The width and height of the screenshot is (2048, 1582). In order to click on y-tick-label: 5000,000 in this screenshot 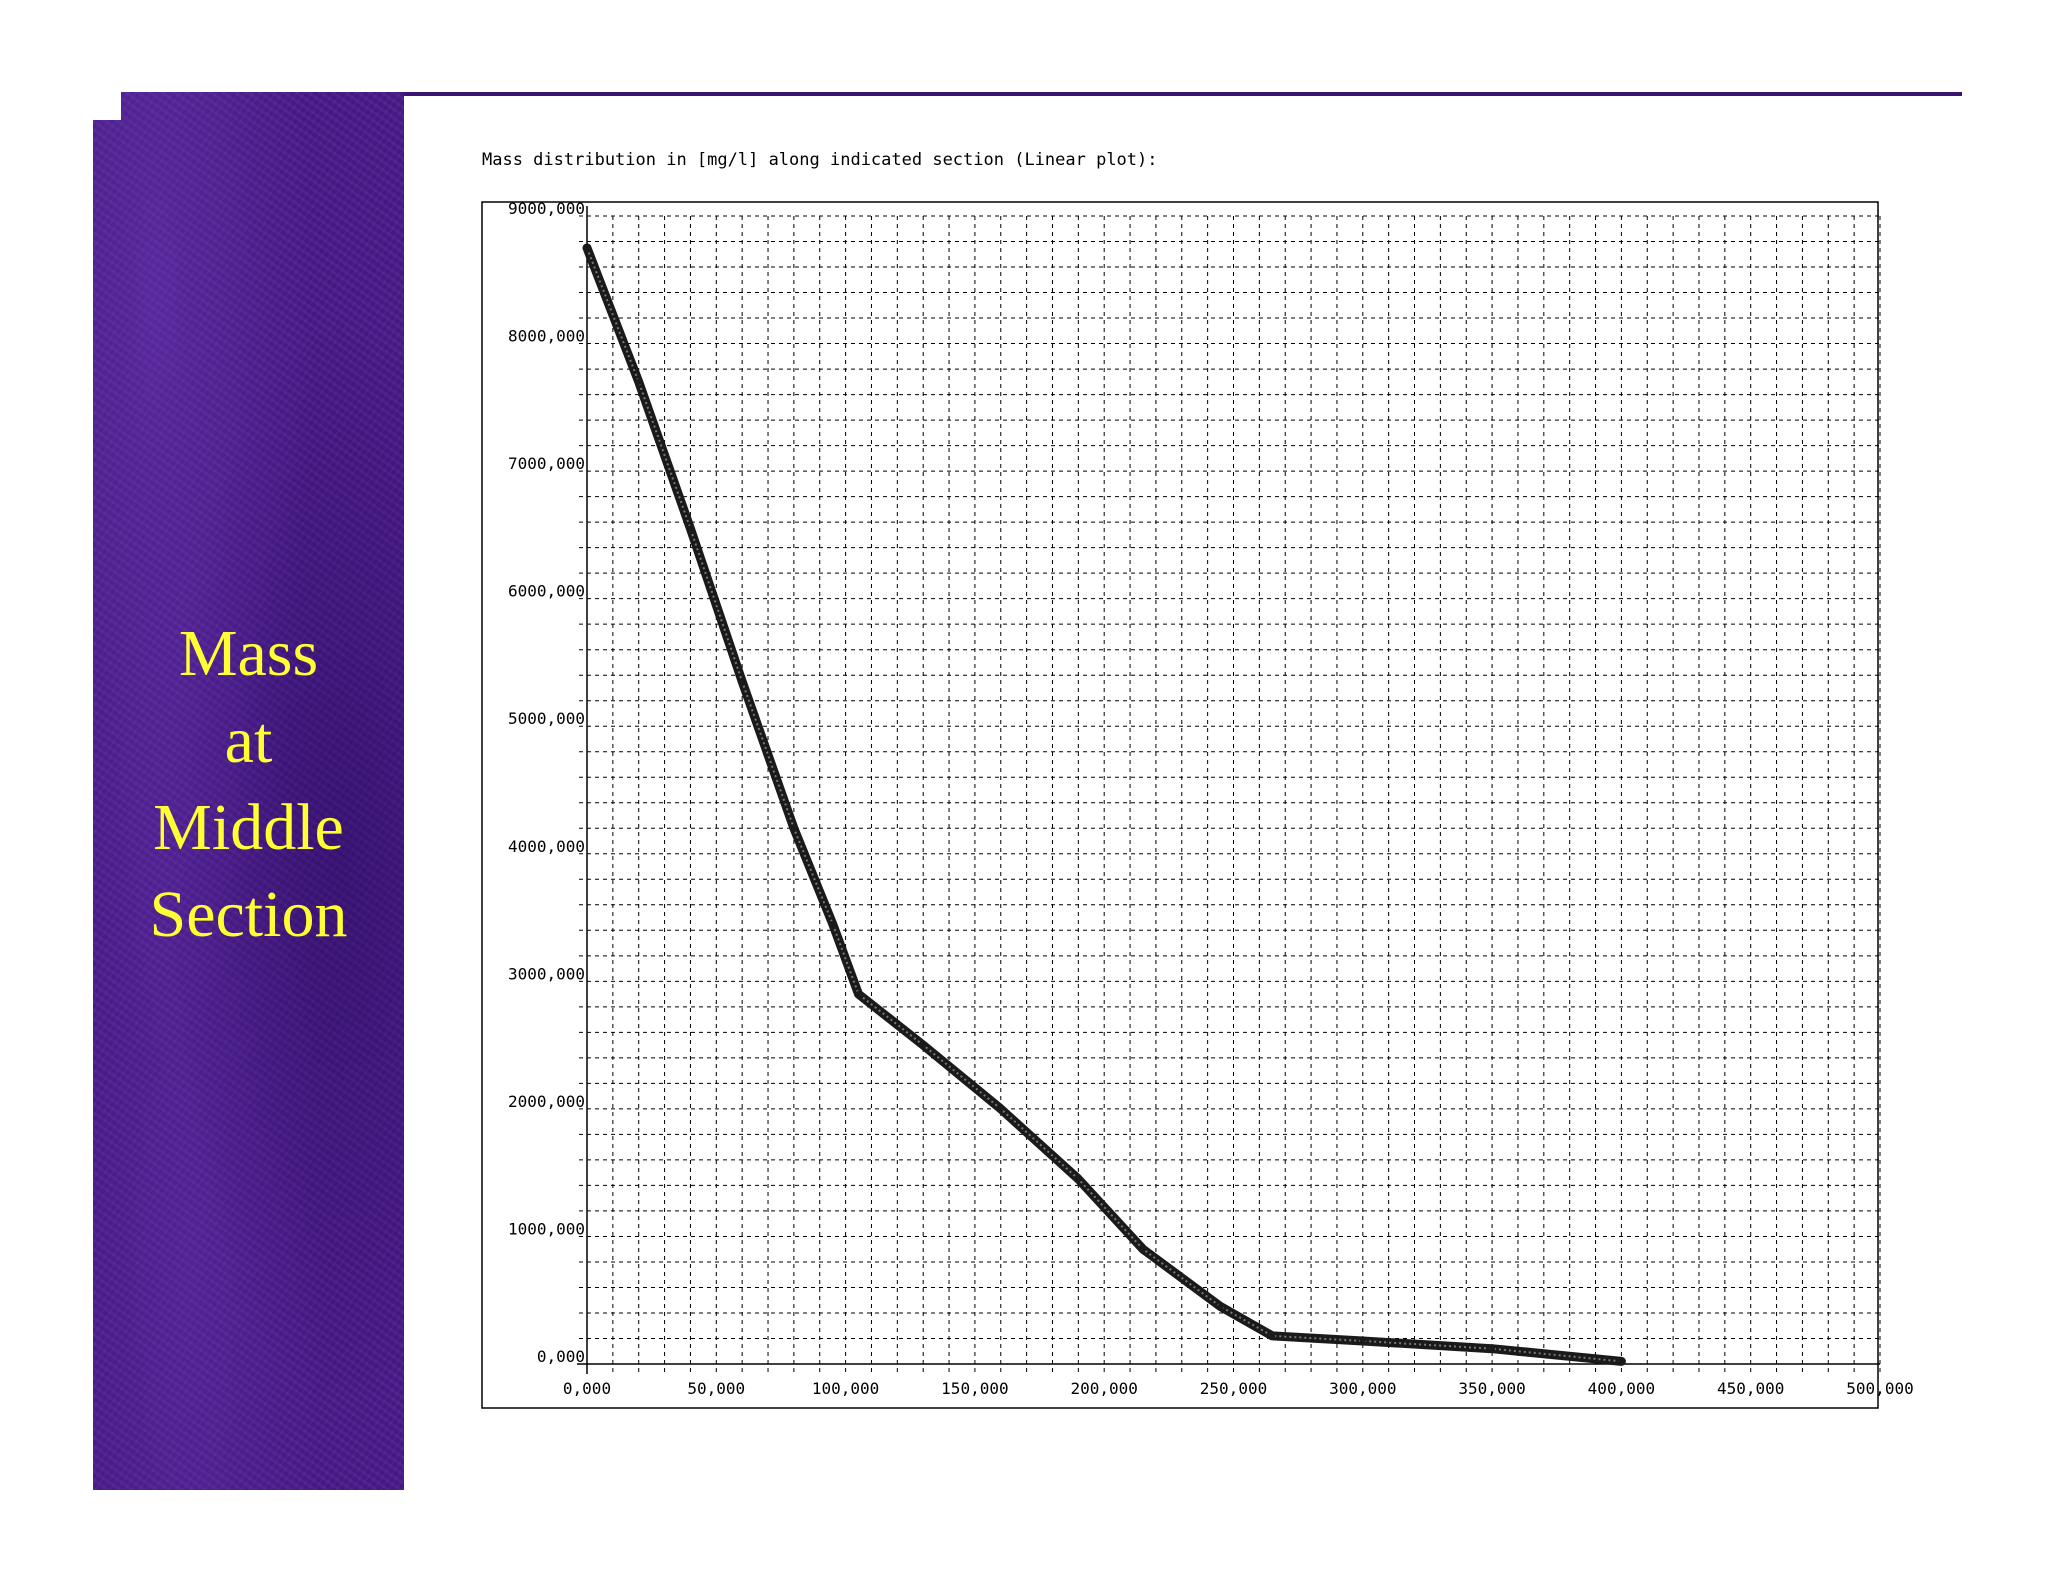, I will do `click(546, 718)`.